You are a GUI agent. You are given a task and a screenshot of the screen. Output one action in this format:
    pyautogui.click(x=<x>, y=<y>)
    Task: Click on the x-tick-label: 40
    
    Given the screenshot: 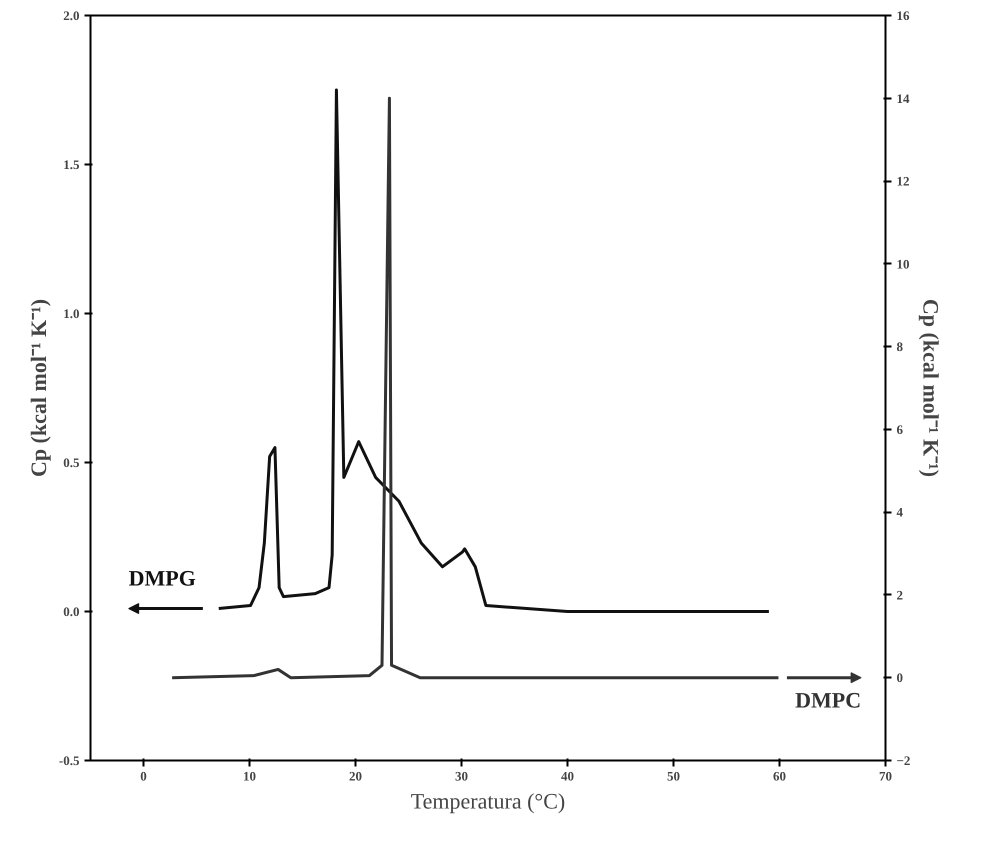 What is the action you would take?
    pyautogui.click(x=567, y=776)
    